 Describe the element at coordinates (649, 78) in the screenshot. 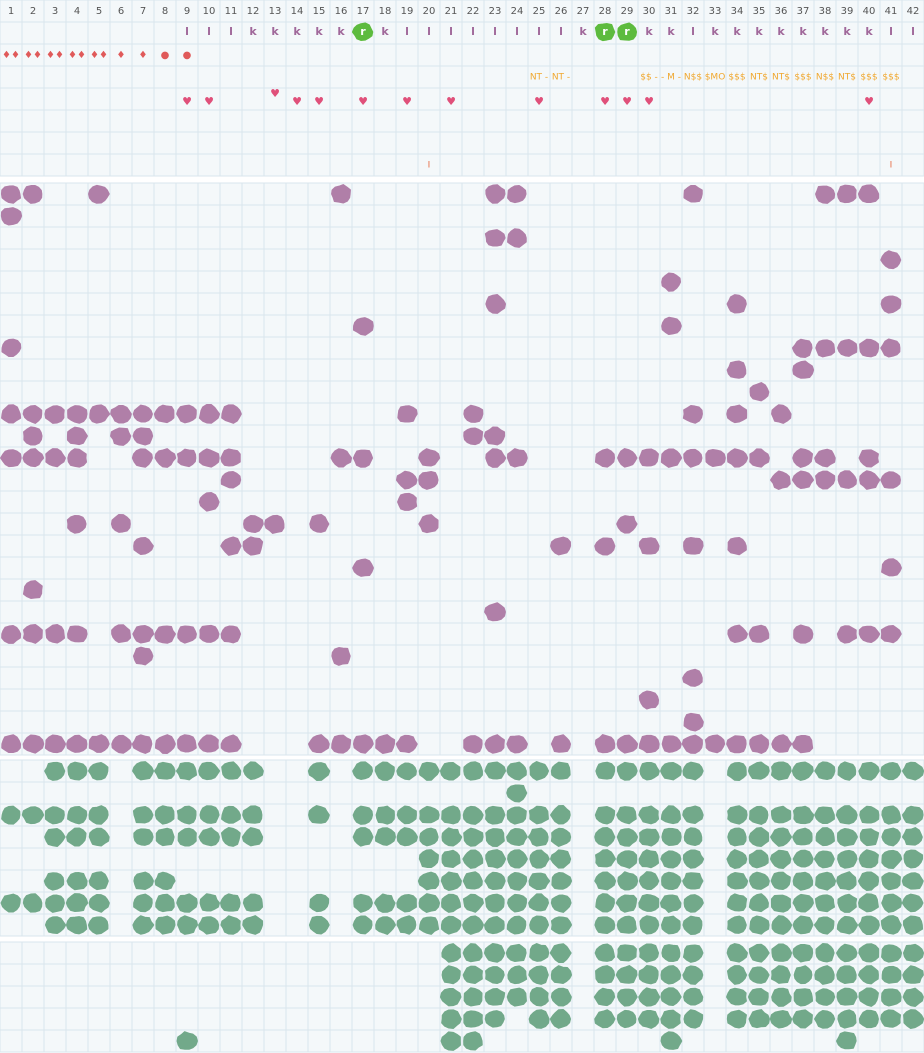

I see `code-marker: $$ -` at that location.